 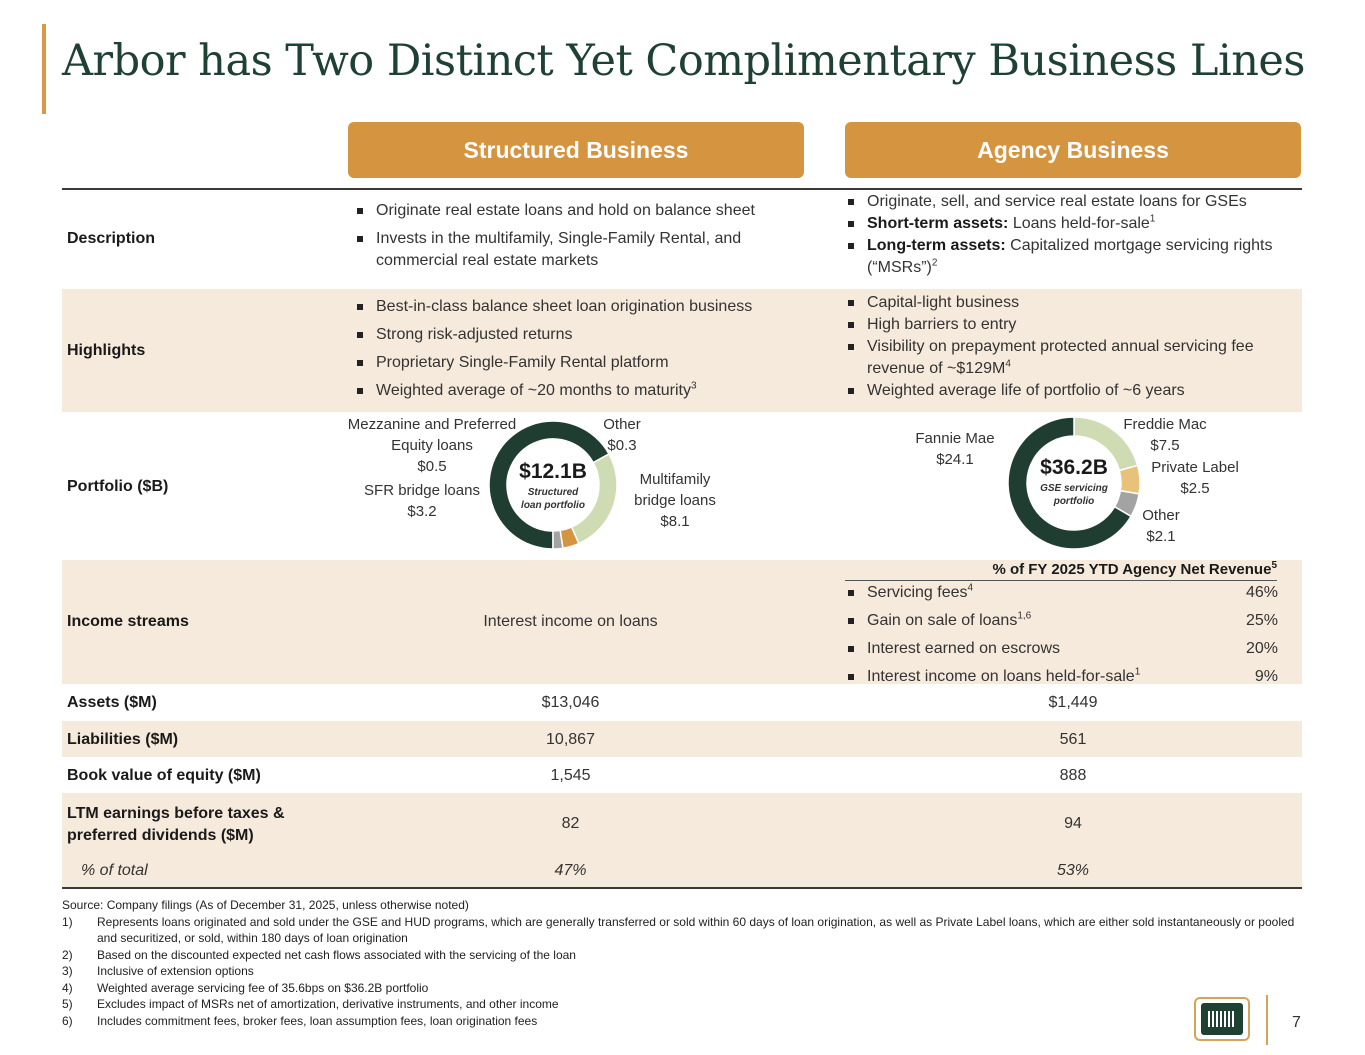 I want to click on mezzanine-label-line1: Mezzanine and Preferred, so click(x=432, y=424).